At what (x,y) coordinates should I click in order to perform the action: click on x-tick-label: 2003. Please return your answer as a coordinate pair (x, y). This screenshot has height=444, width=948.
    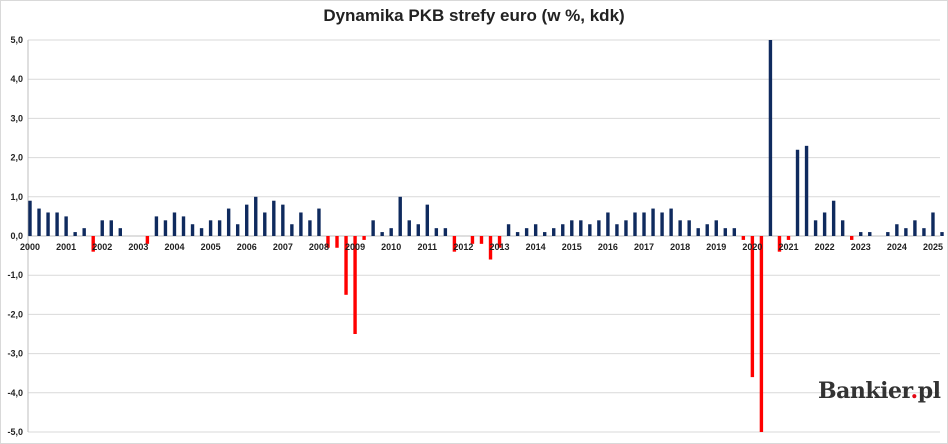
    Looking at the image, I should click on (138, 247).